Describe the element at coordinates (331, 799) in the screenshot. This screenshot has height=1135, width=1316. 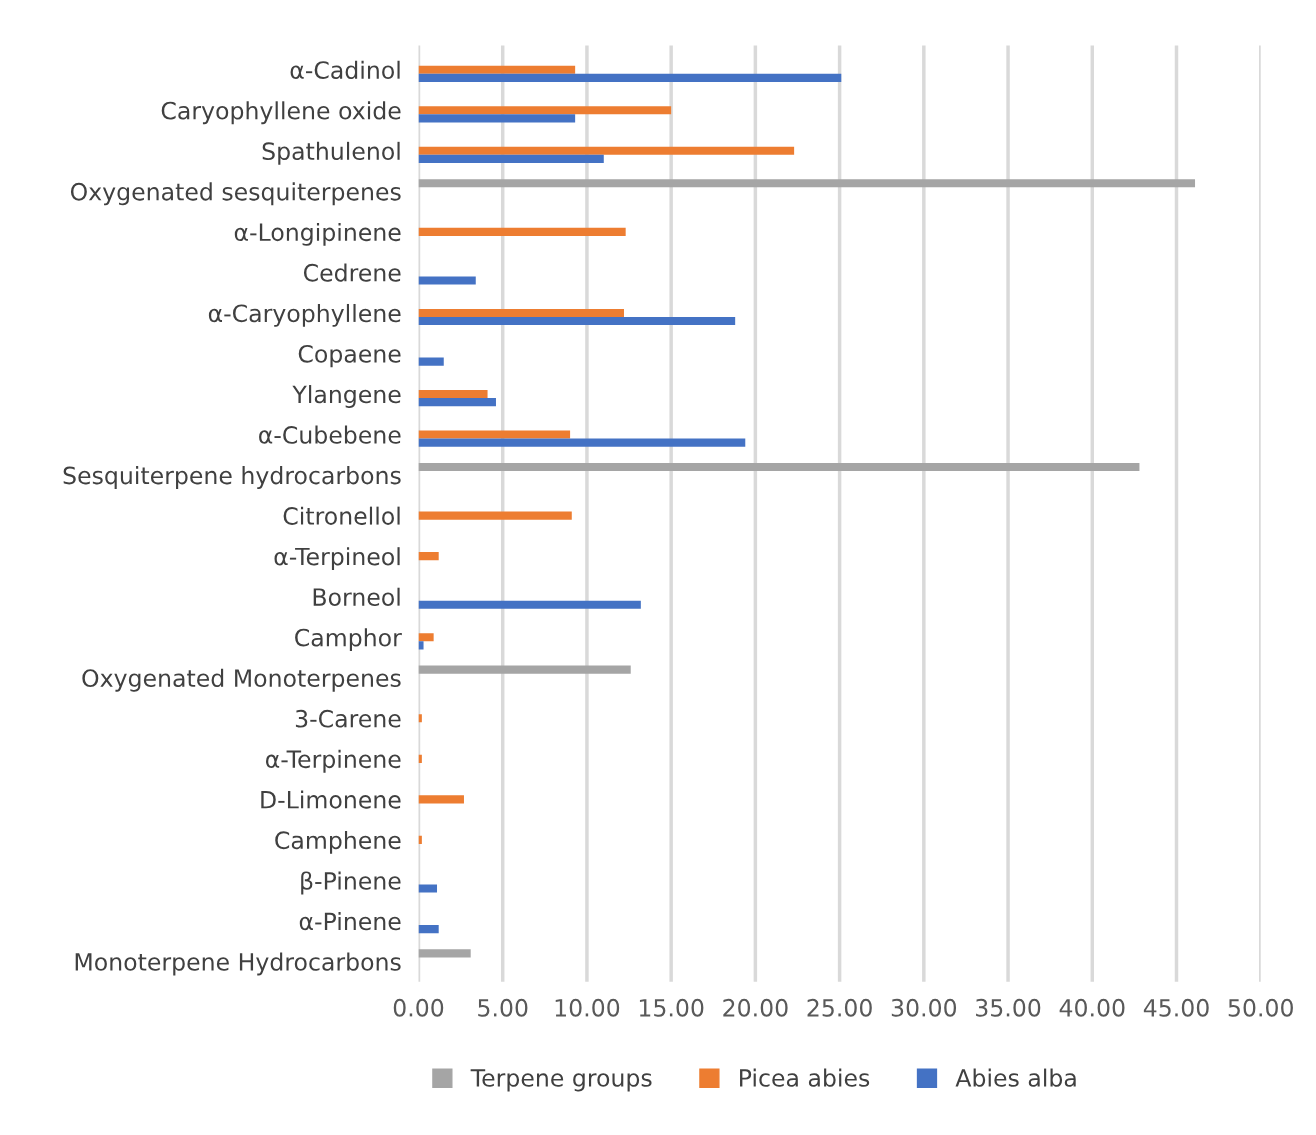
I see `y-tick-label: D-Limonene` at that location.